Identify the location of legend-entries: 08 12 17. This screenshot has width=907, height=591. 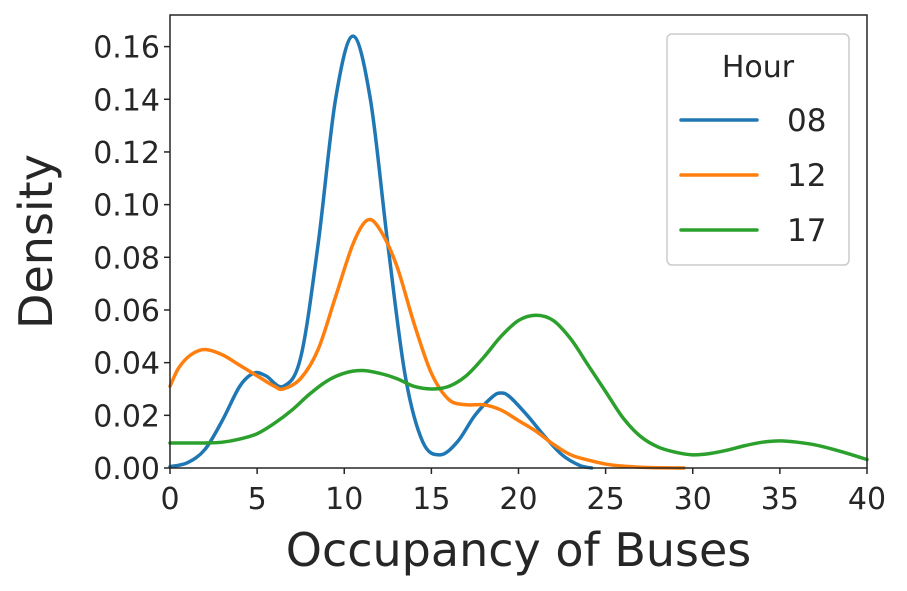
(752, 176).